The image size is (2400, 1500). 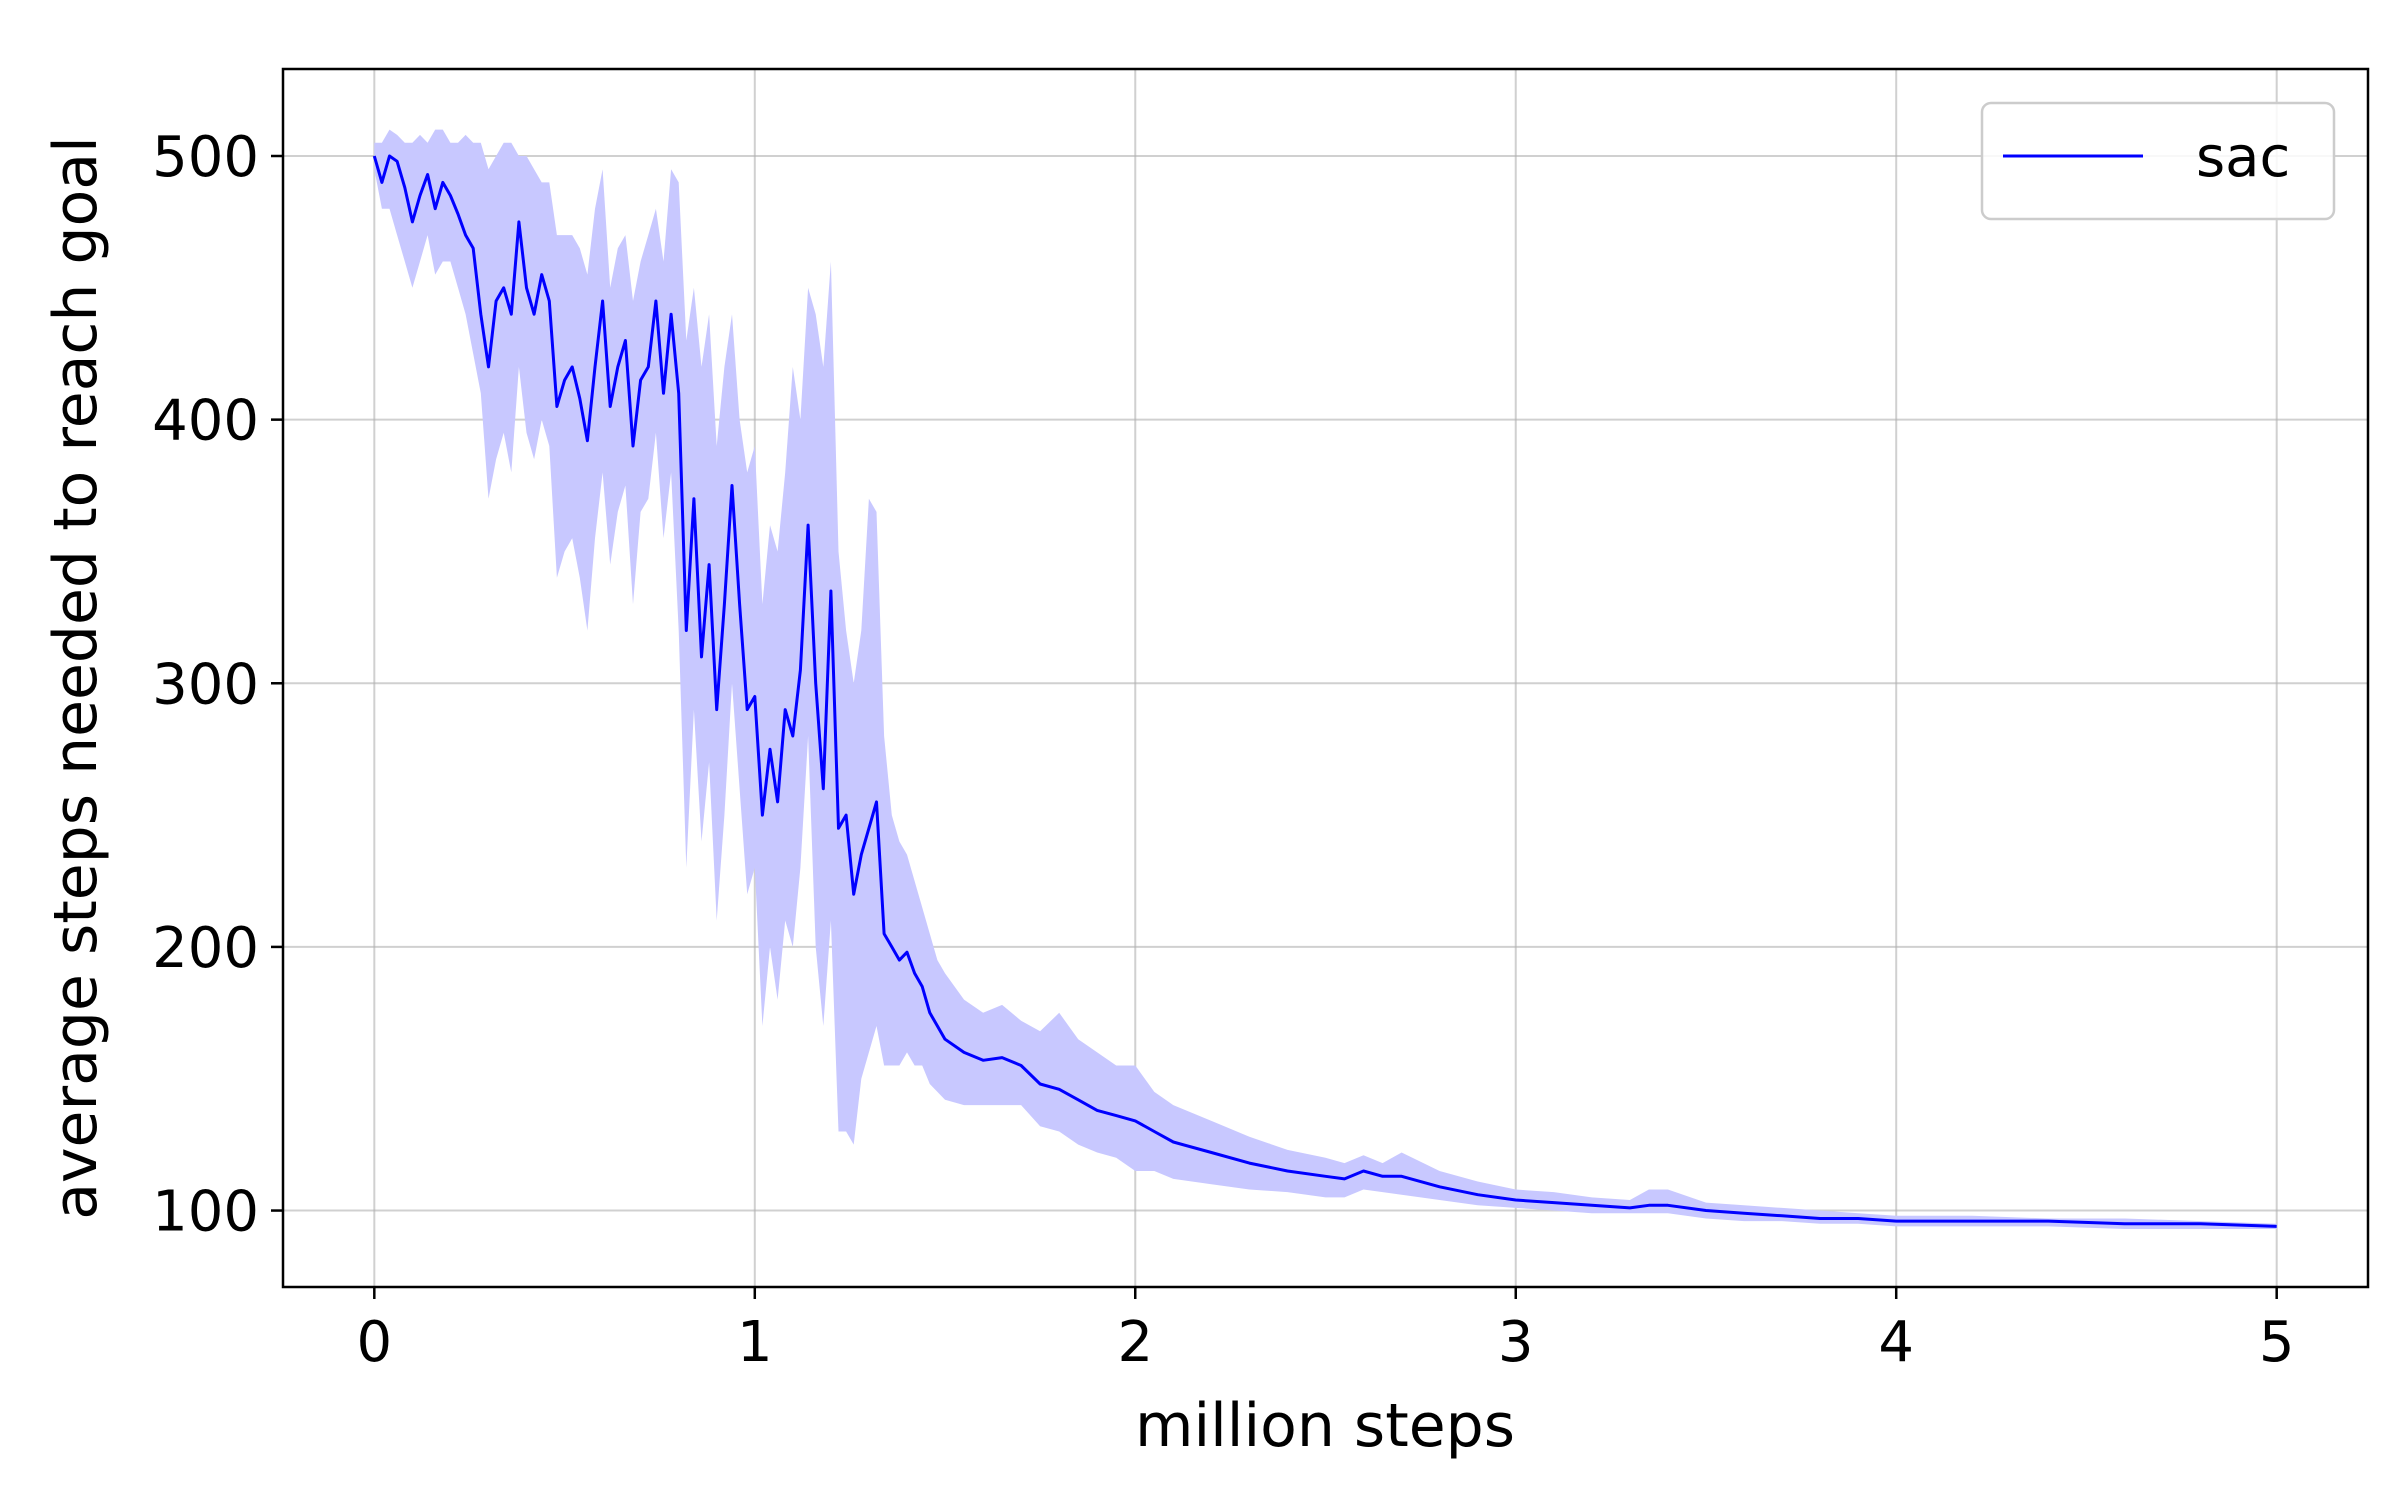 I want to click on legend: sac, so click(x=2158, y=161).